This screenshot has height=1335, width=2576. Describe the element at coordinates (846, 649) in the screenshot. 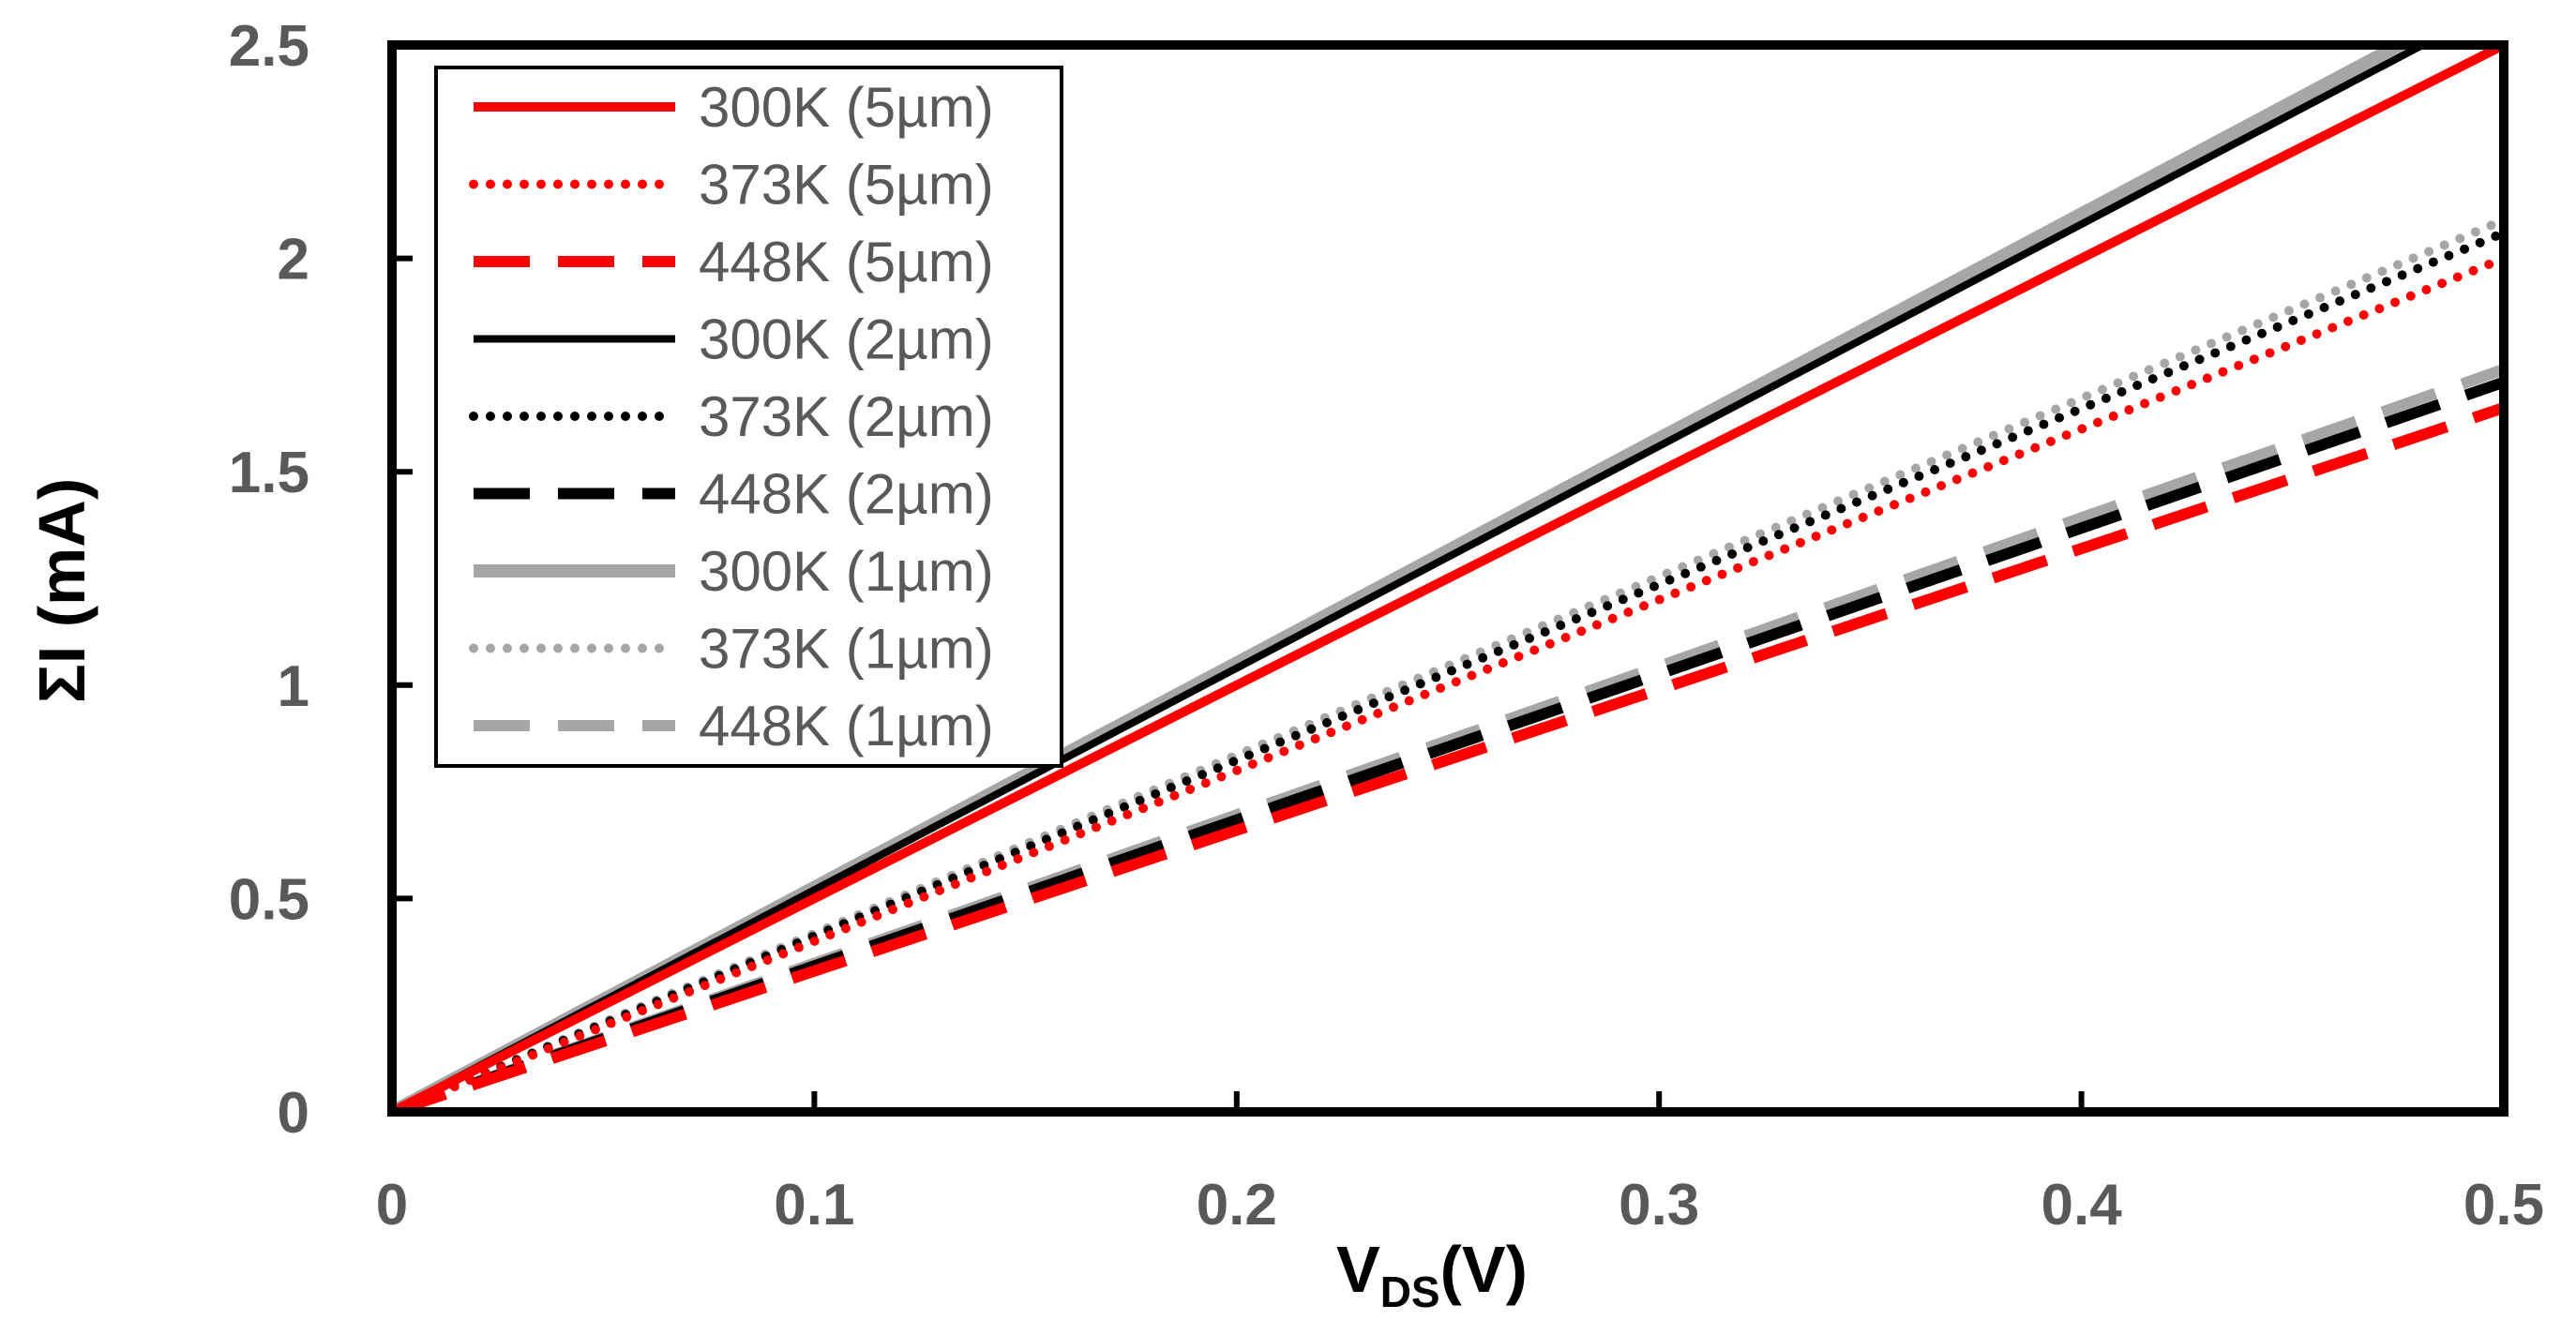

I see `legend-label: 373K (1µm)` at that location.